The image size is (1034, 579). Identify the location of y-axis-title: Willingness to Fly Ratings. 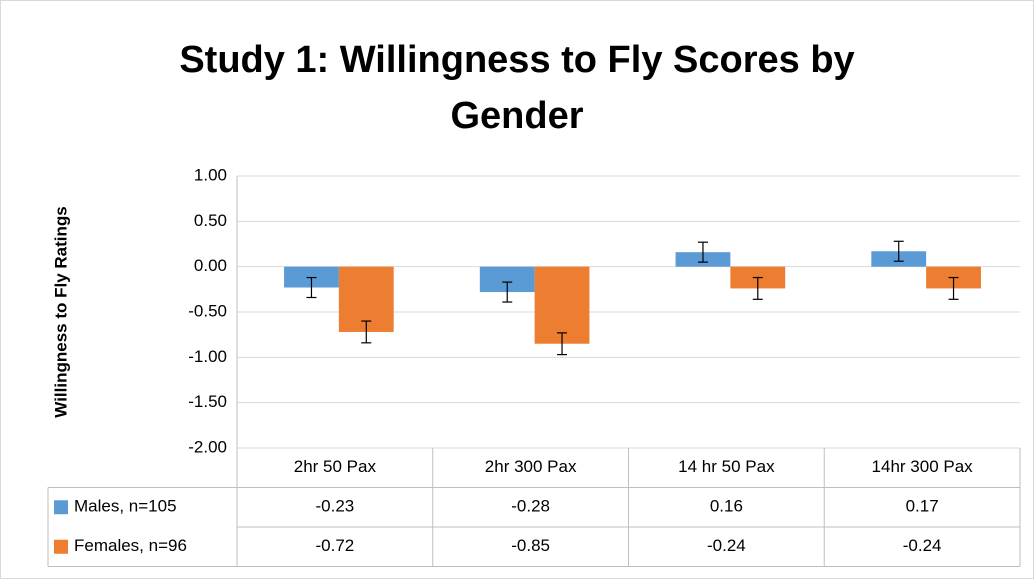
(60, 311).